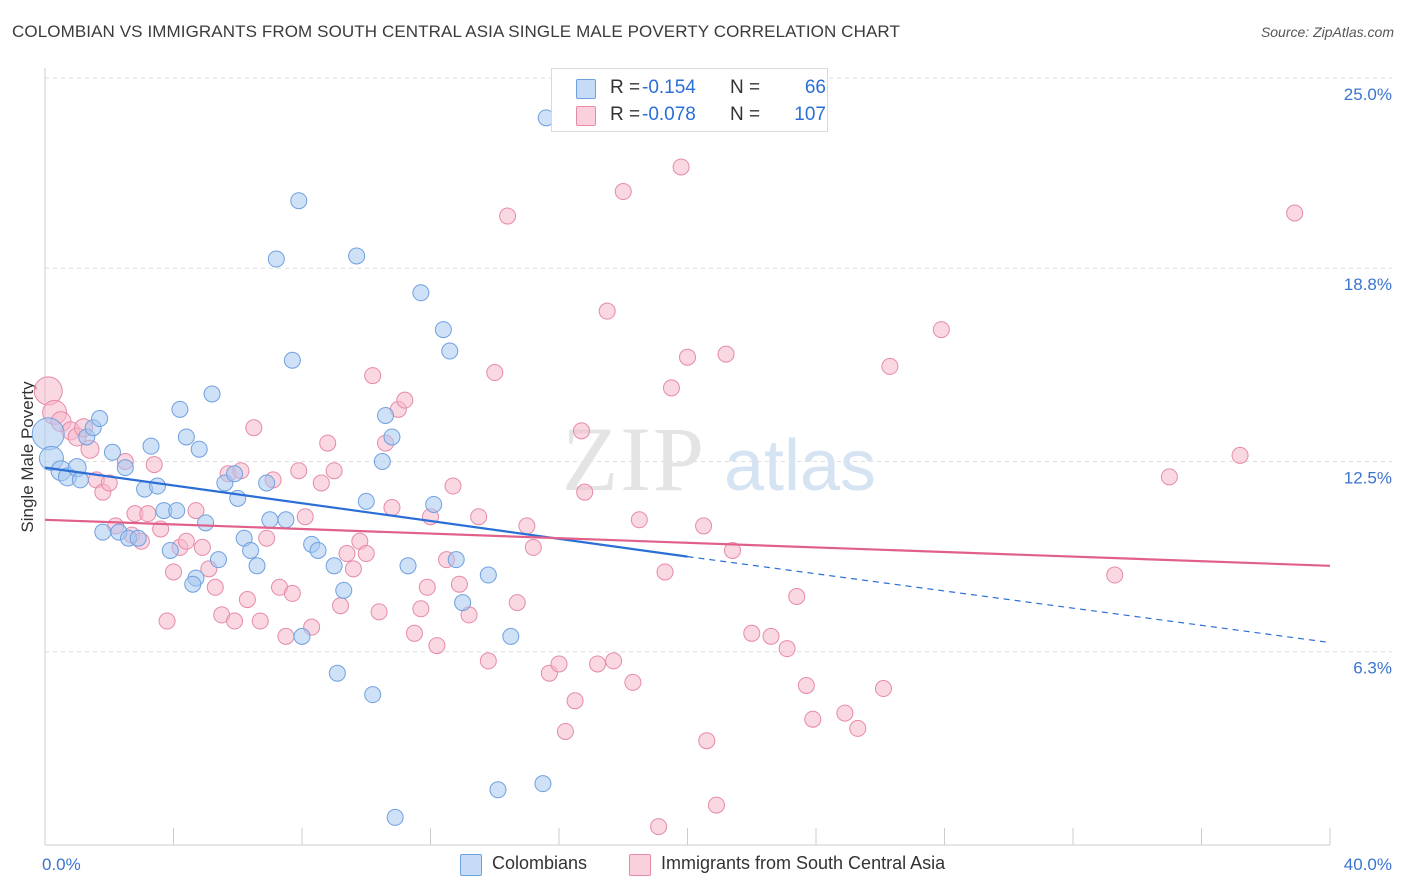 The image size is (1406, 892). What do you see at coordinates (689, 100) in the screenshot?
I see `correlation-legend: R = -0.154 N = 66 R = -0.078 N = 107` at bounding box center [689, 100].